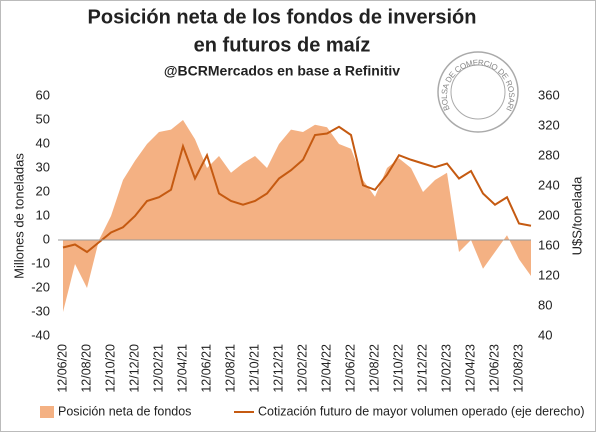 Image resolution: width=596 pixels, height=432 pixels. I want to click on chart-subtitle: @BCRMercados en base a Refinitiv, so click(282, 71).